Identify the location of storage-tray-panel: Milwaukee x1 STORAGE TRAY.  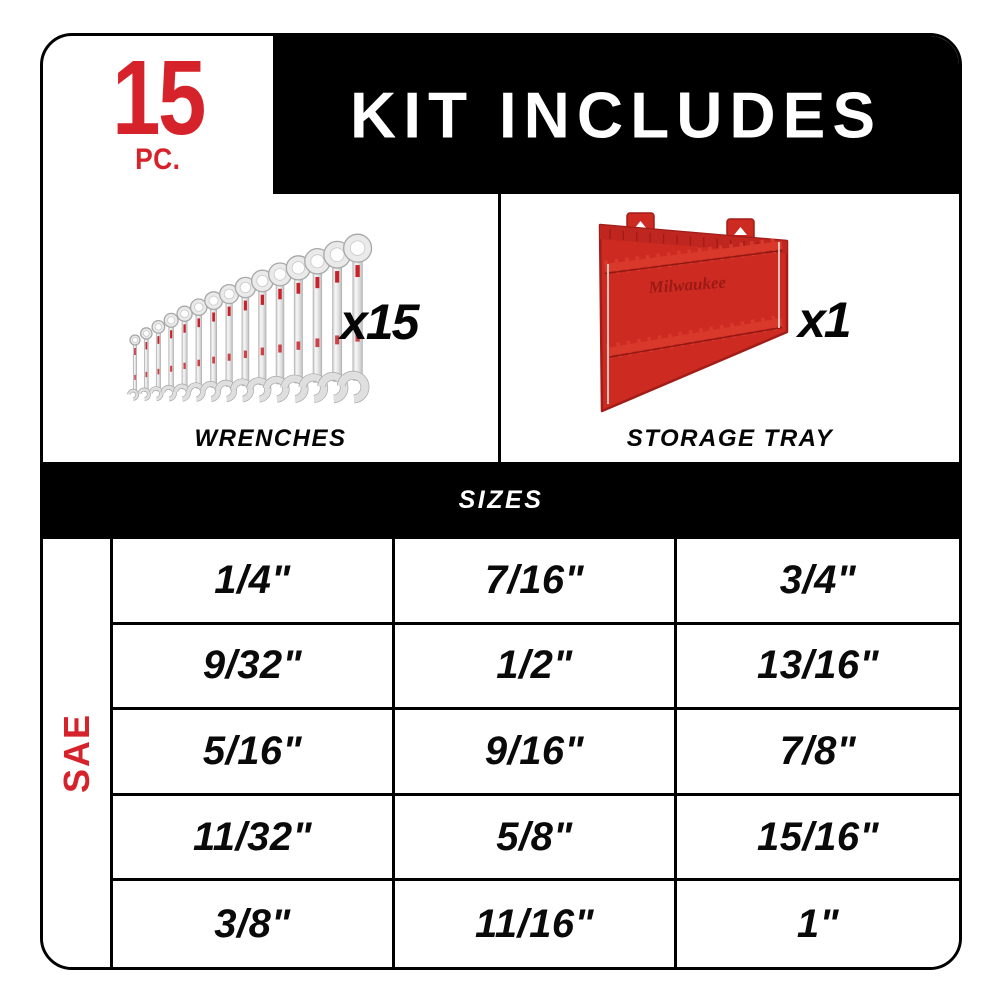
(730, 328).